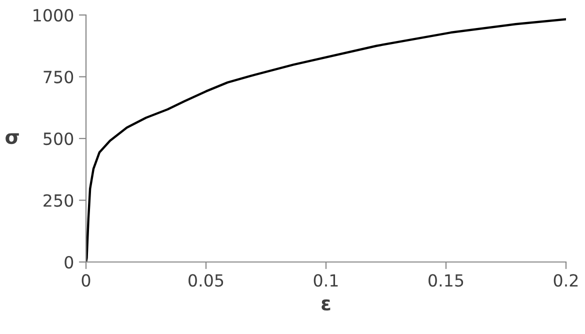 The height and width of the screenshot is (334, 585). What do you see at coordinates (446, 280) in the screenshot?
I see `x-tick-label: 0.15` at bounding box center [446, 280].